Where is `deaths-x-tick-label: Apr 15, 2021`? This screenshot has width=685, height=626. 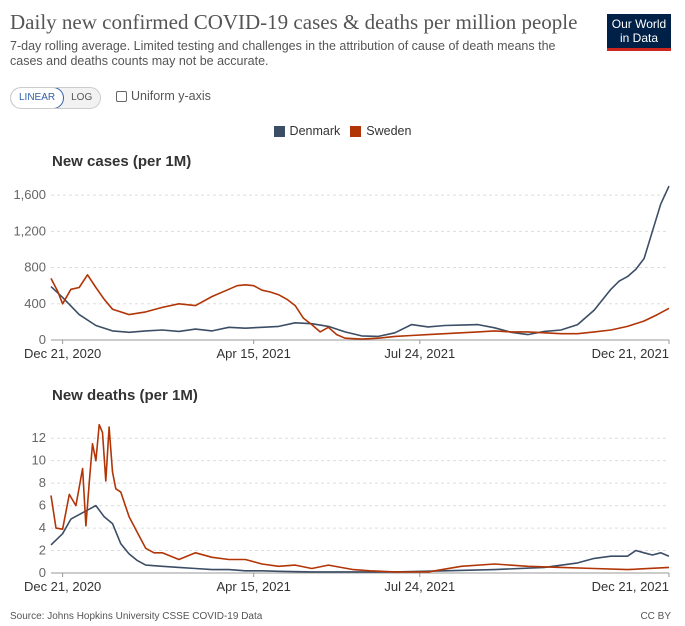 deaths-x-tick-label: Apr 15, 2021 is located at coordinates (253, 586).